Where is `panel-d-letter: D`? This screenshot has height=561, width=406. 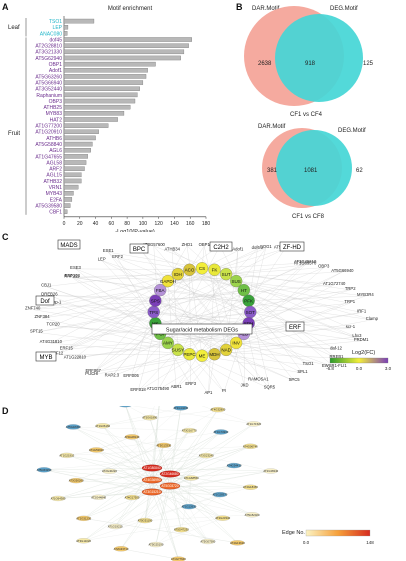 panel-d-letter: D is located at coordinates (5, 411).